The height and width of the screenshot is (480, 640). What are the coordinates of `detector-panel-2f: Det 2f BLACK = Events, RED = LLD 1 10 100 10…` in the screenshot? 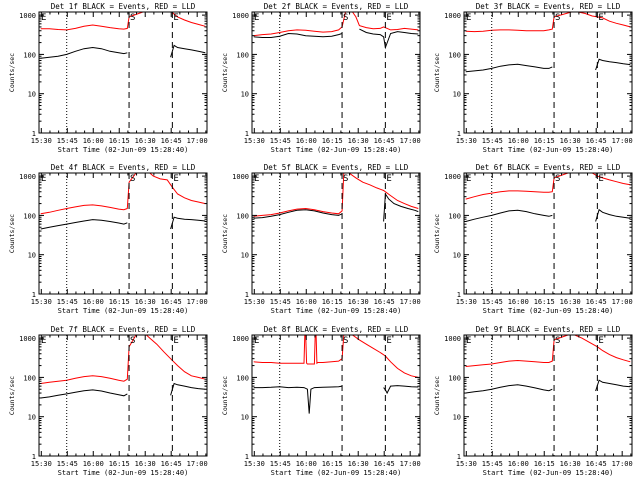 It's located at (321, 78).